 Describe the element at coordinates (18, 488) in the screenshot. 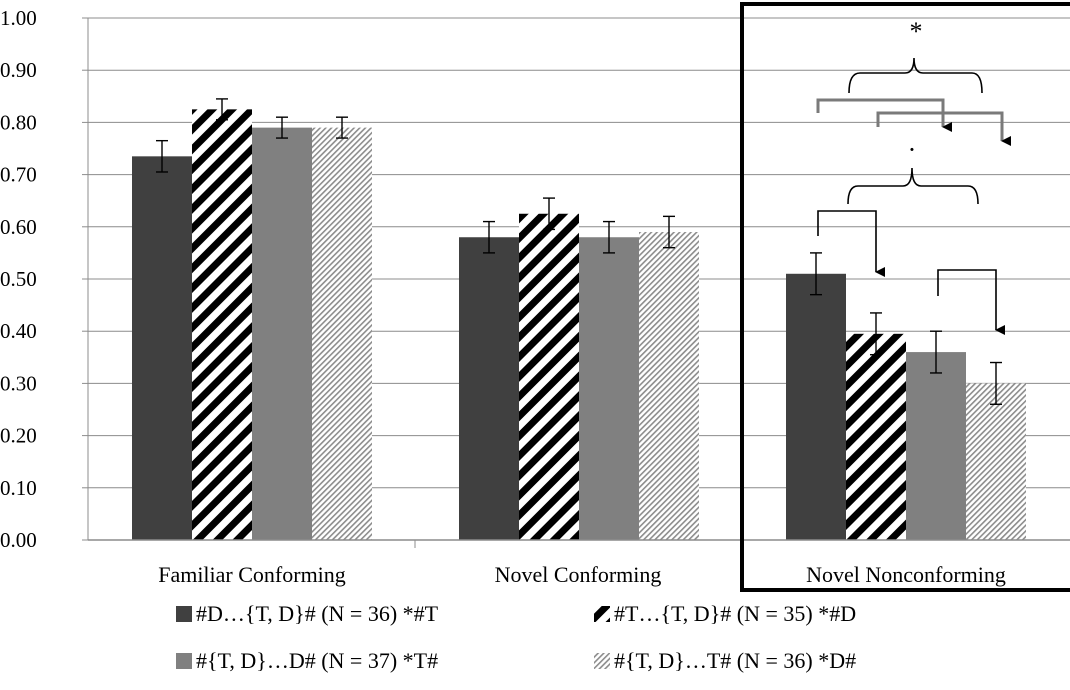

I see `y-tick-label: 0.10` at that location.